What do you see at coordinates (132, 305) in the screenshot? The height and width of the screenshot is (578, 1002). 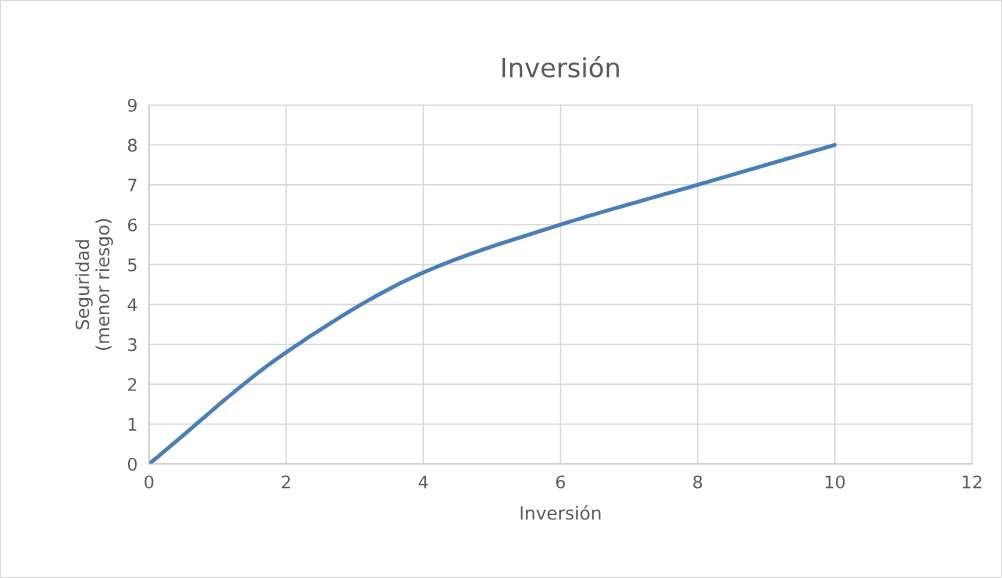 I see `y-tick-label: 4` at bounding box center [132, 305].